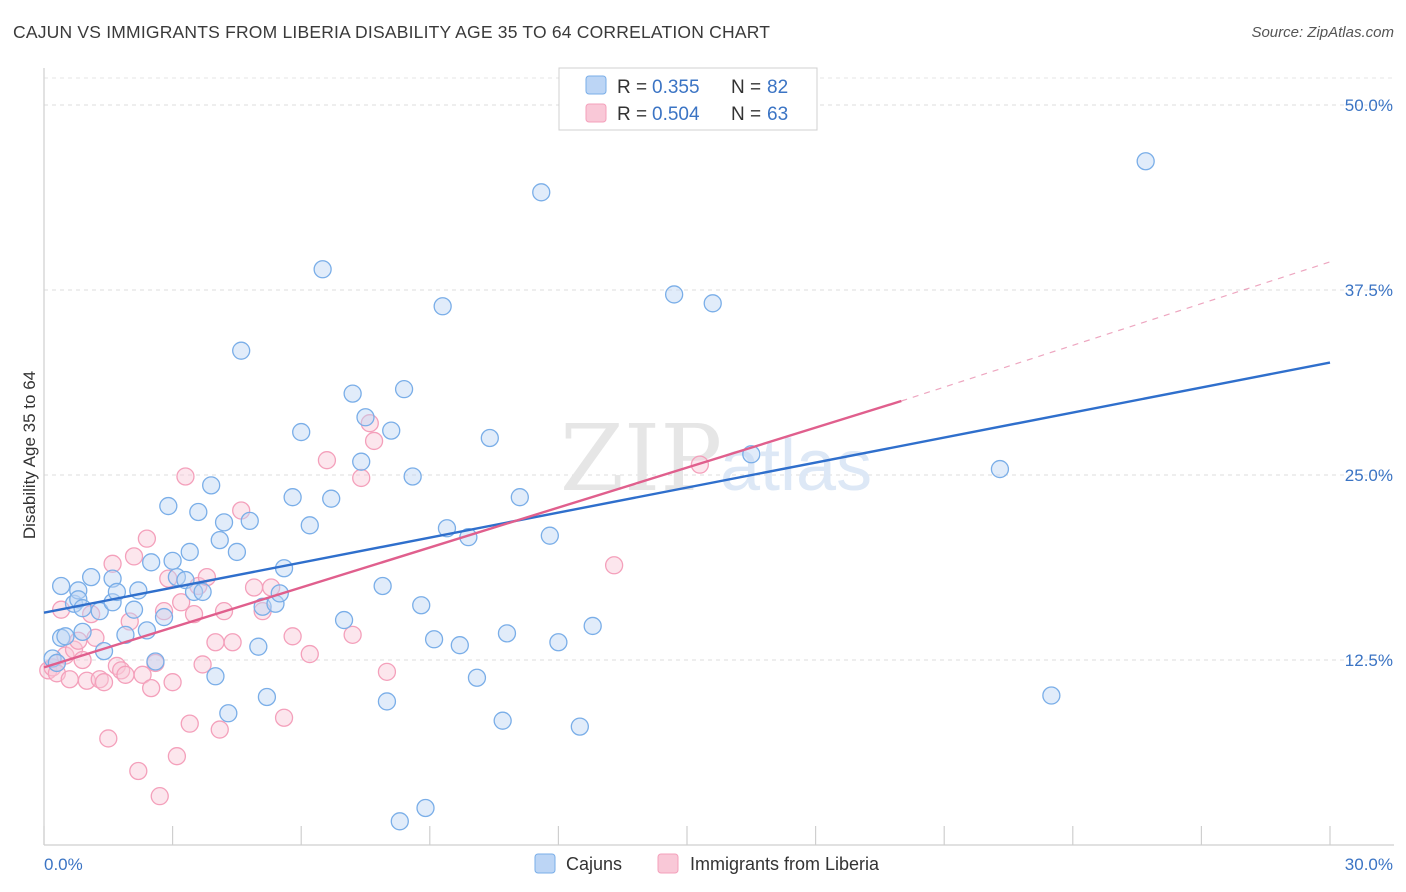 This screenshot has width=1406, height=892. What do you see at coordinates (1322, 32) in the screenshot?
I see `source-label: Source: ZipAtlas.com` at bounding box center [1322, 32].